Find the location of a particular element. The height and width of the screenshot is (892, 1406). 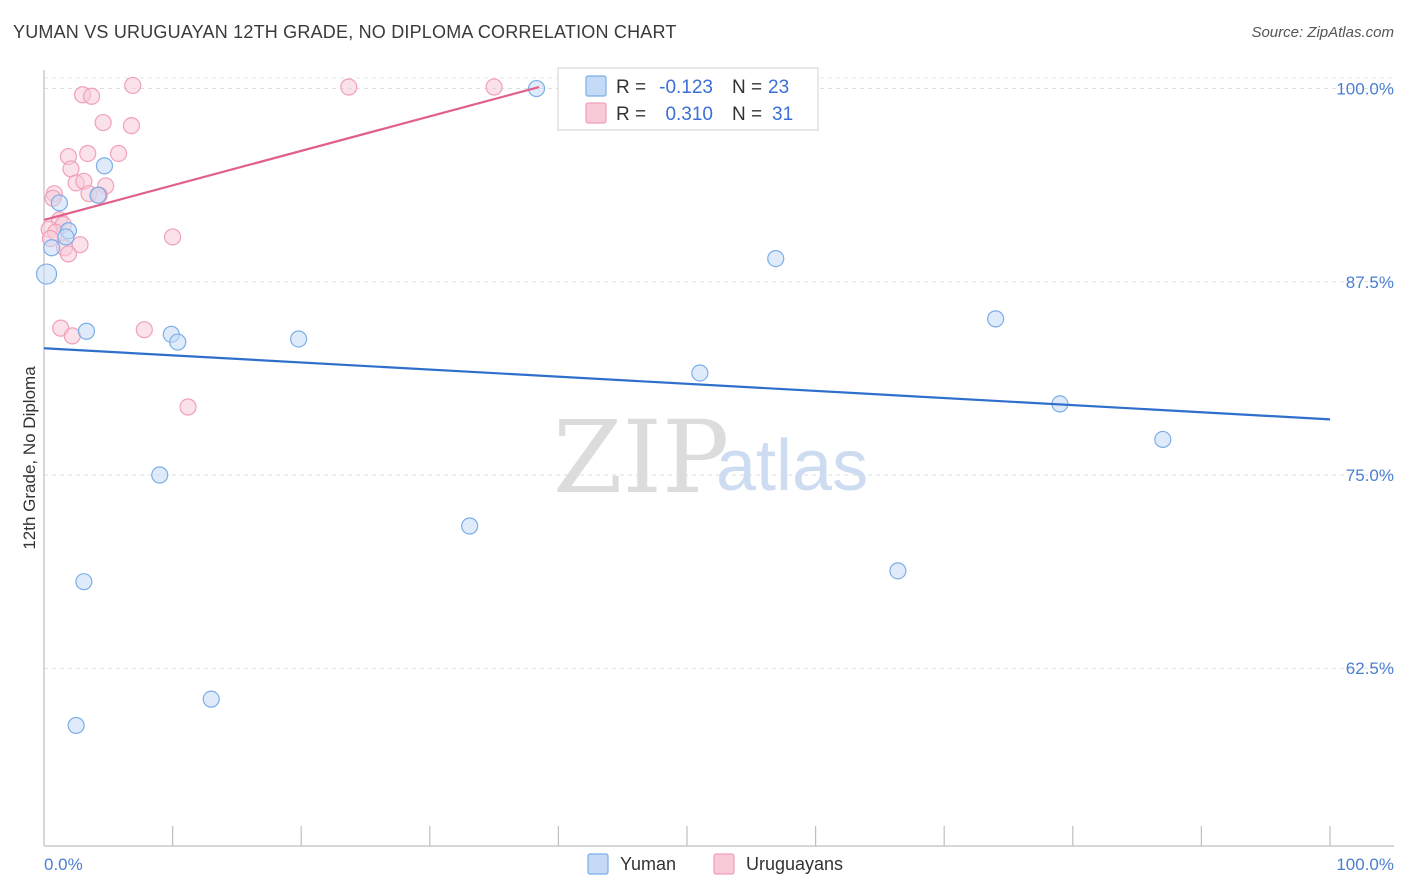

watermark-atlas: atlas is located at coordinates (792, 466).